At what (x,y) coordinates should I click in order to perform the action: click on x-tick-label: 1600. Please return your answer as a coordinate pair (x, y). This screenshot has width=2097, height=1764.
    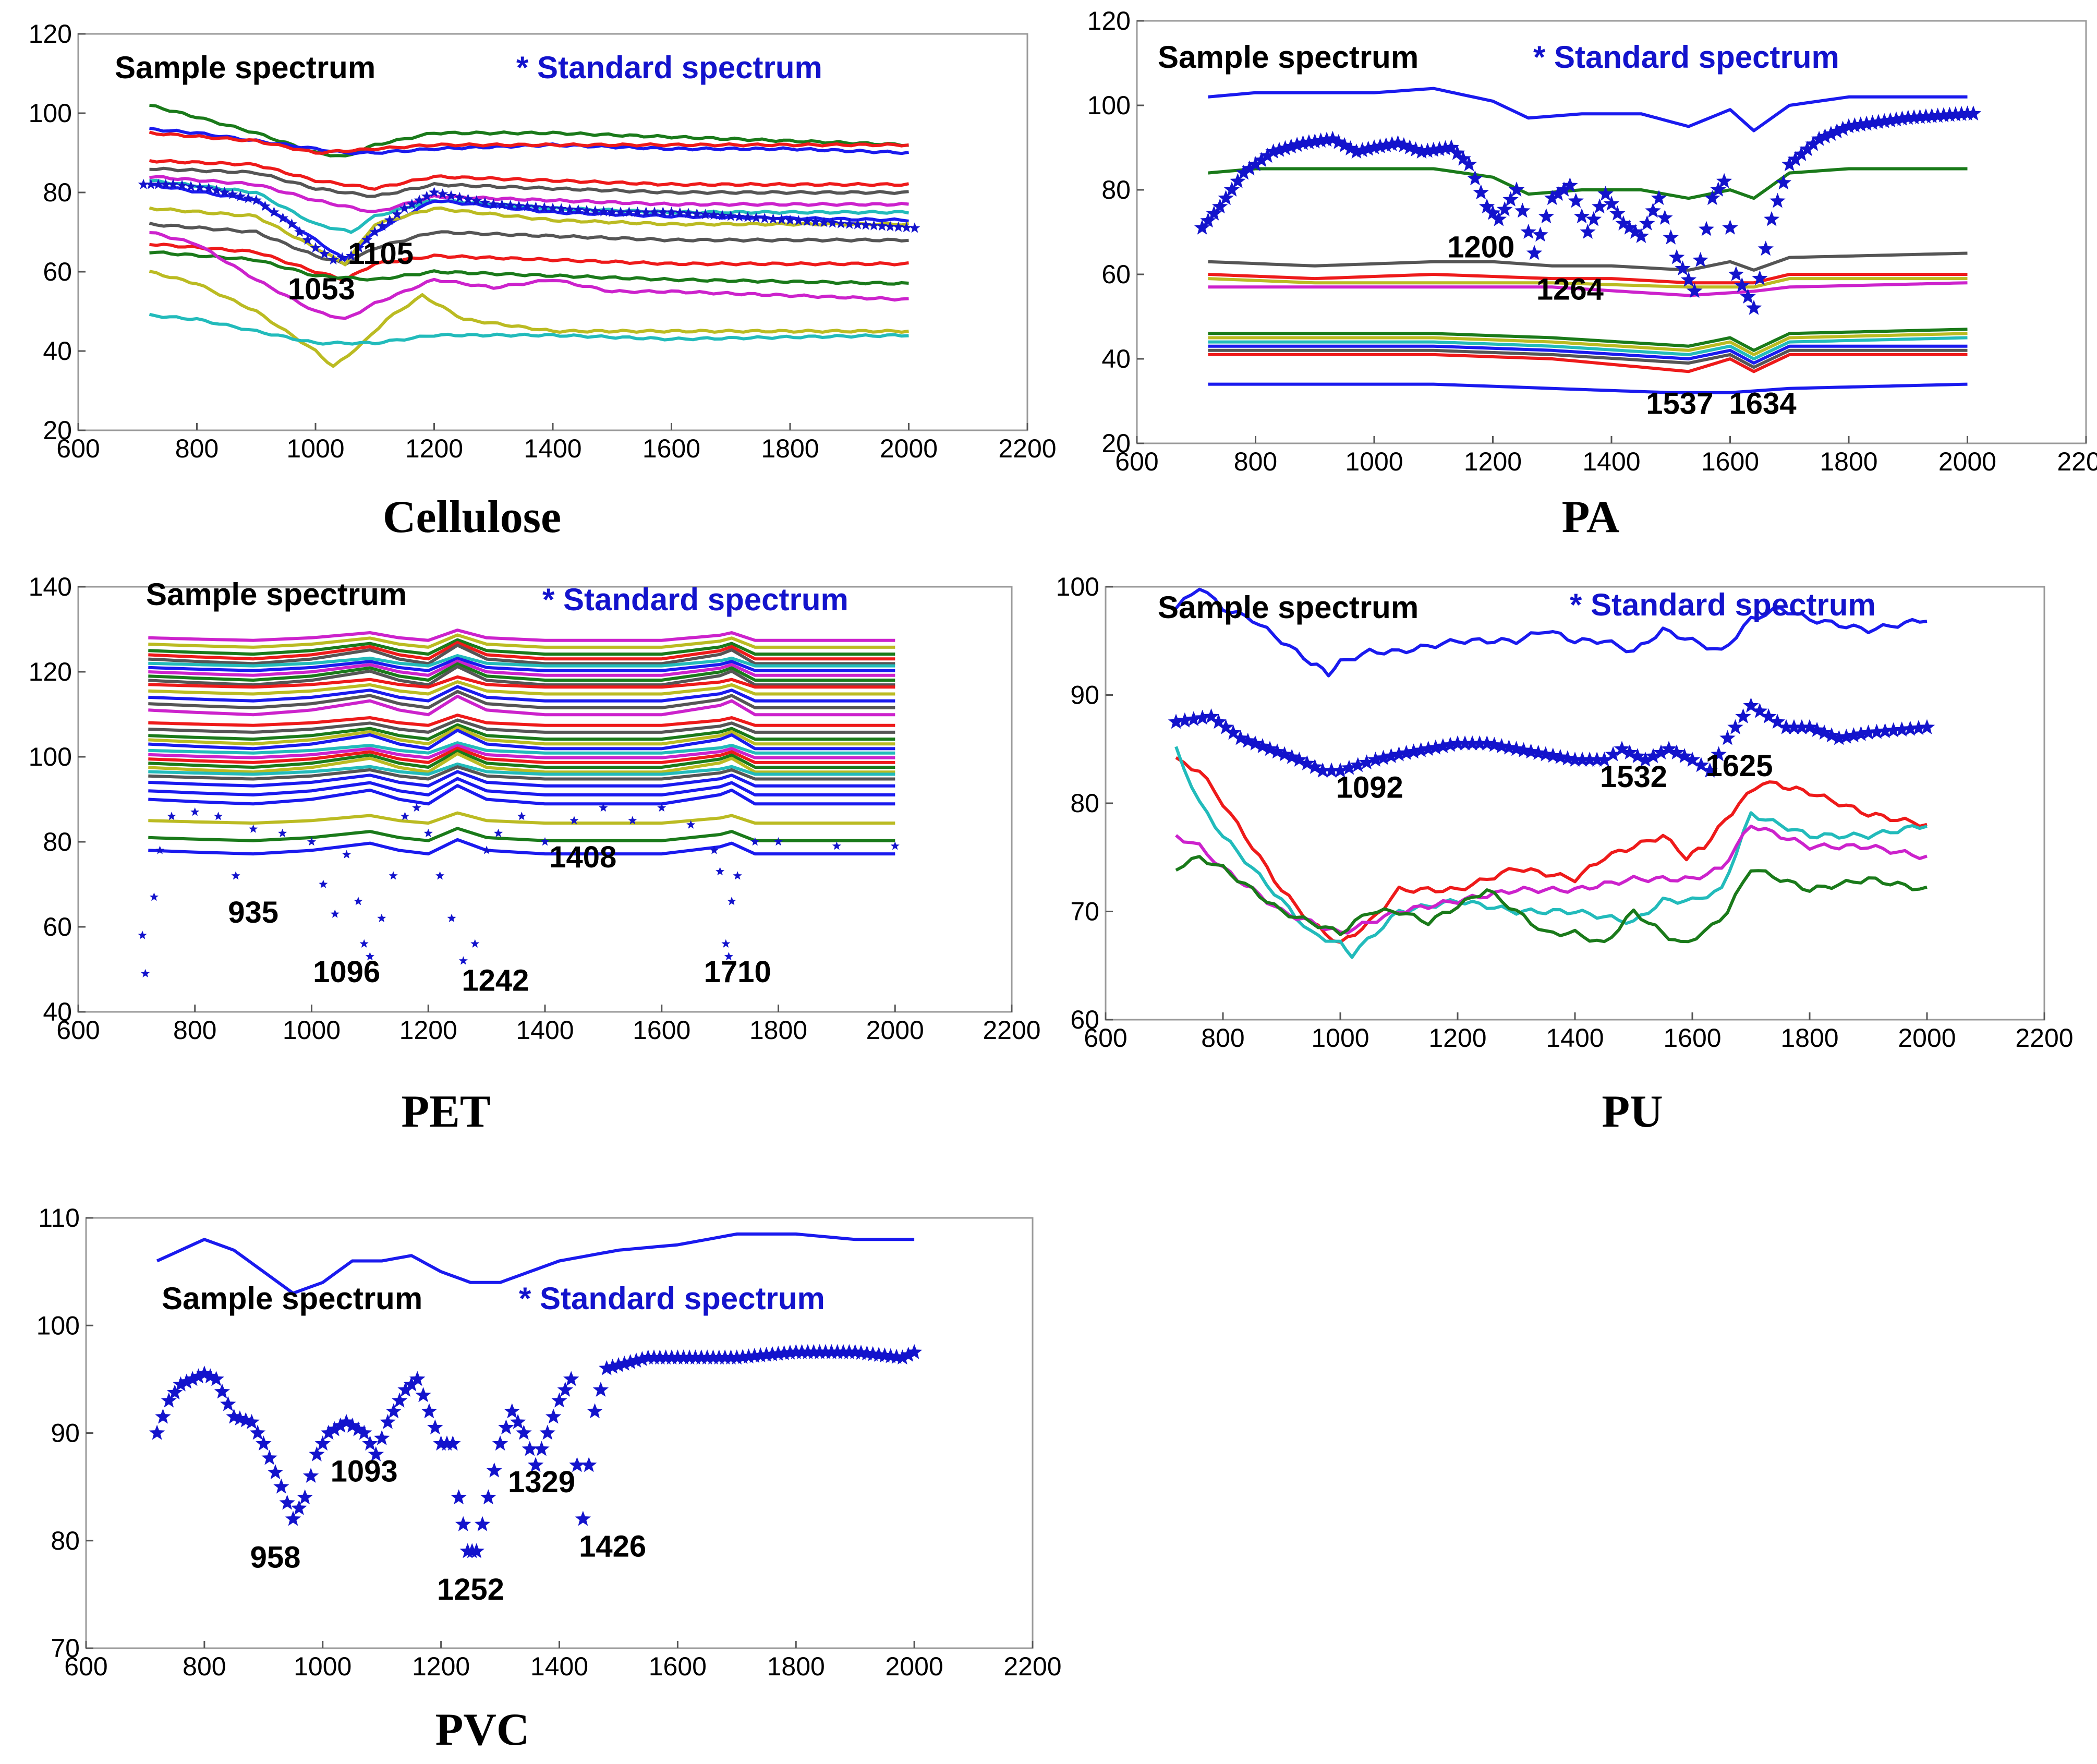
    Looking at the image, I should click on (671, 448).